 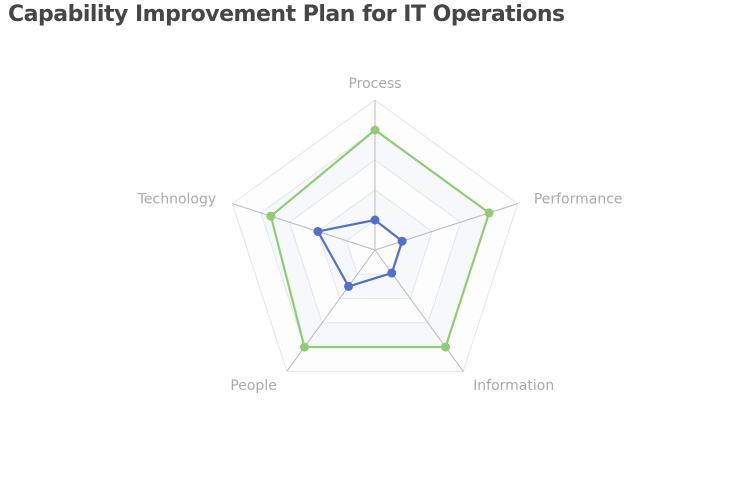 What do you see at coordinates (374, 84) in the screenshot?
I see `indicator-label: Process` at bounding box center [374, 84].